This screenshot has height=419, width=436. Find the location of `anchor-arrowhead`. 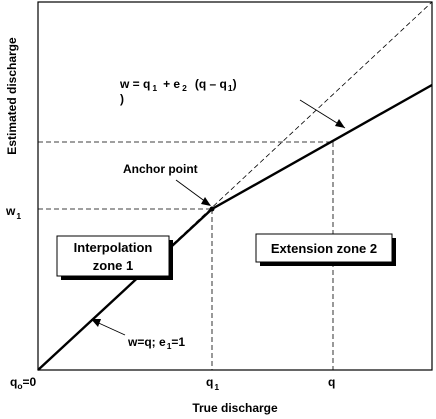

anchor-arrowhead is located at coordinates (206, 201).